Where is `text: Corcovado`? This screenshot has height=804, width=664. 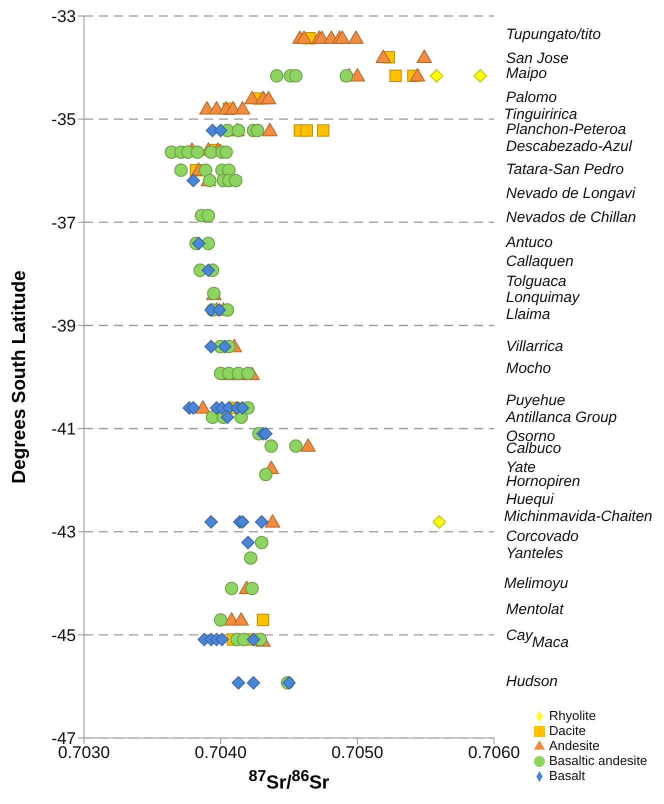
text: Corcovado is located at coordinates (542, 536).